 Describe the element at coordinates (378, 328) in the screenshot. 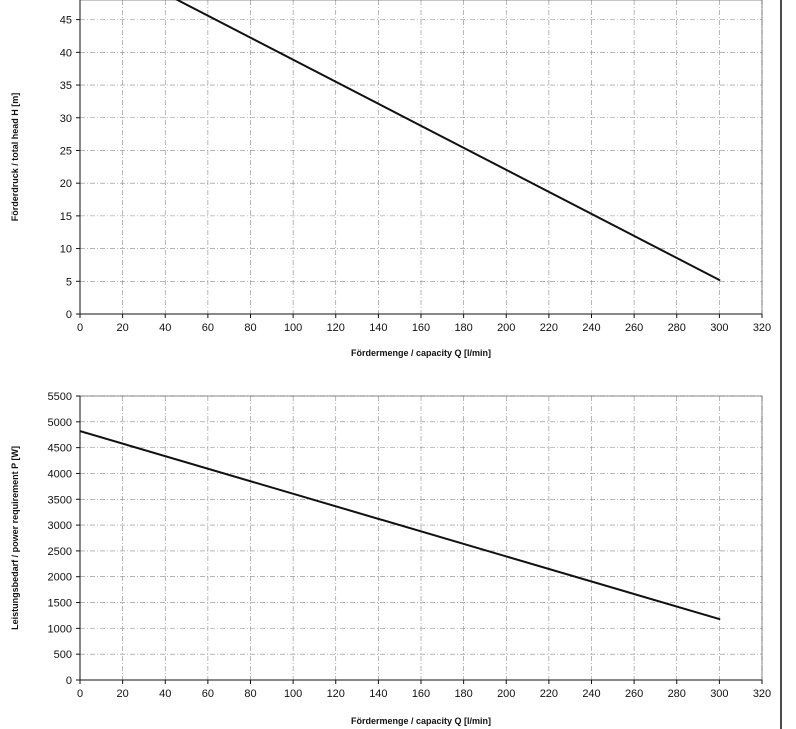

I see `head-x-tick-label-140: 140` at that location.